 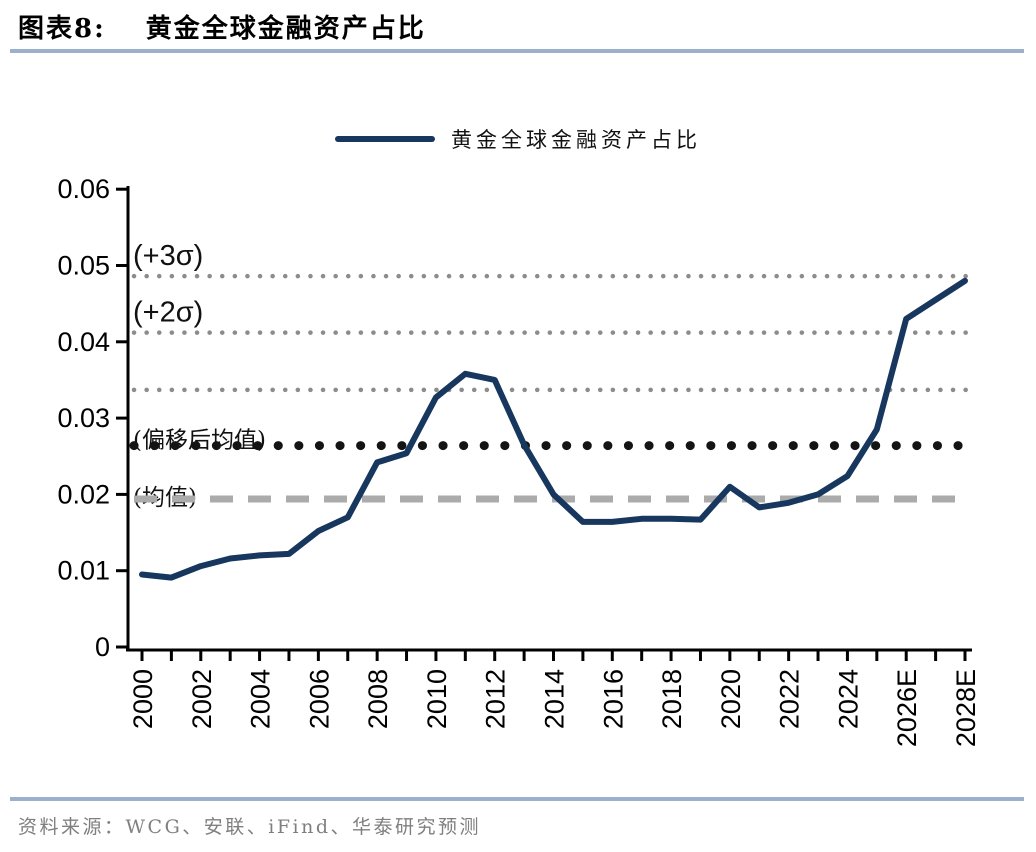 I want to click on x-tick-label-8: 2016, so click(x=613, y=699).